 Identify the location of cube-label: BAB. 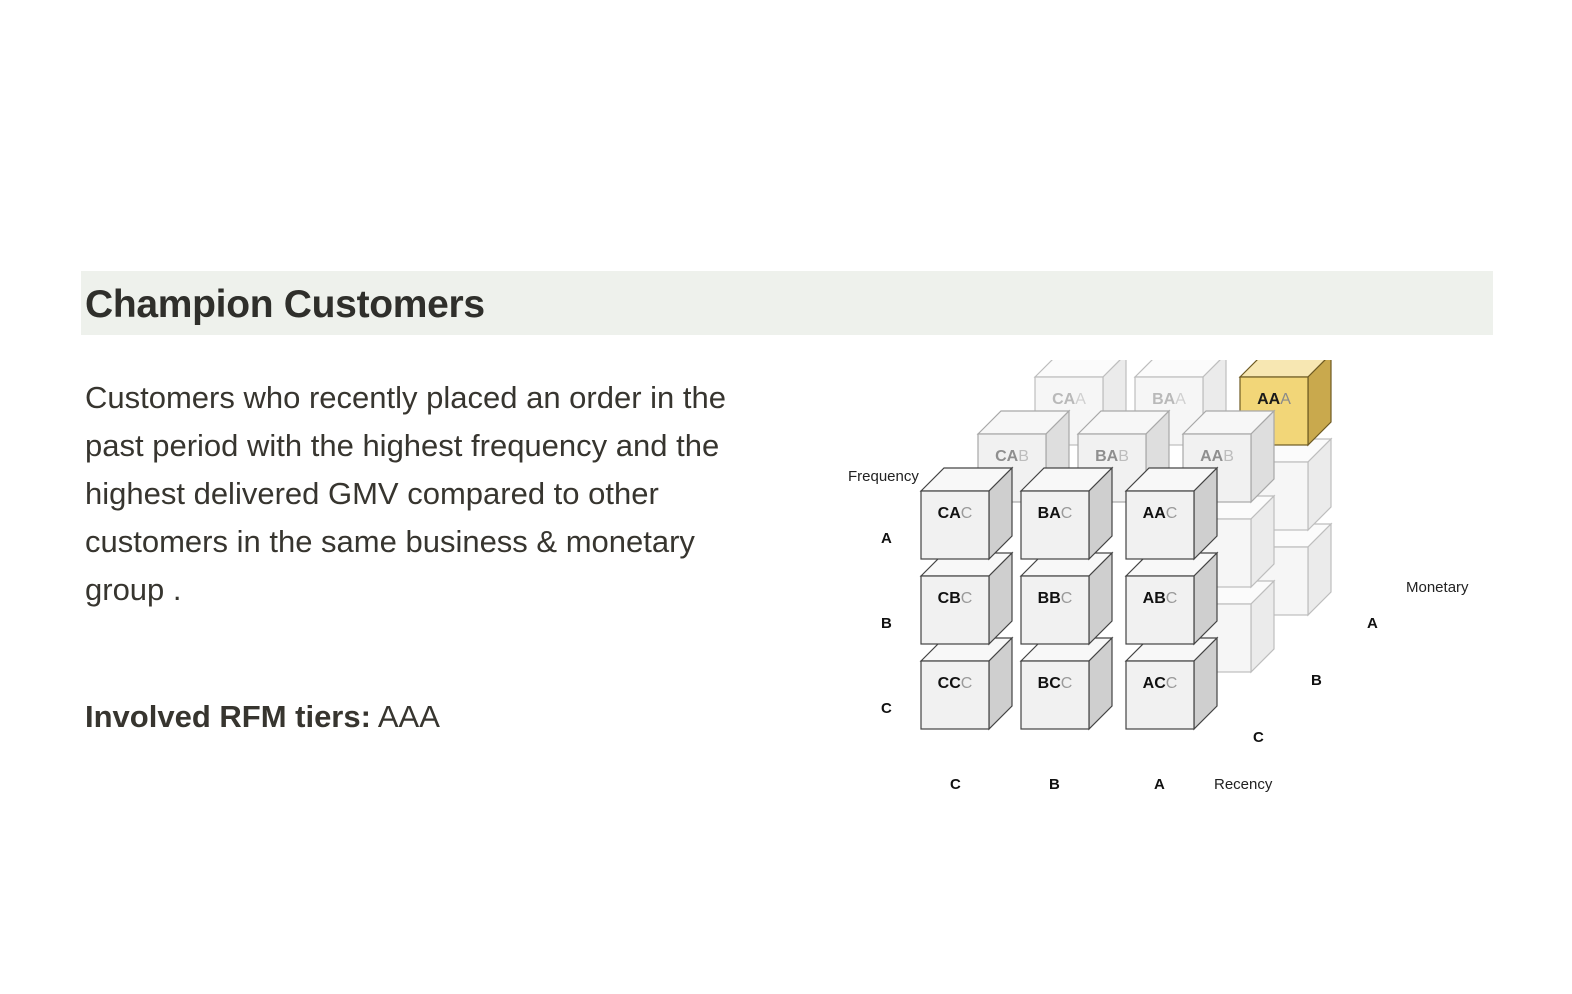
(1112, 456).